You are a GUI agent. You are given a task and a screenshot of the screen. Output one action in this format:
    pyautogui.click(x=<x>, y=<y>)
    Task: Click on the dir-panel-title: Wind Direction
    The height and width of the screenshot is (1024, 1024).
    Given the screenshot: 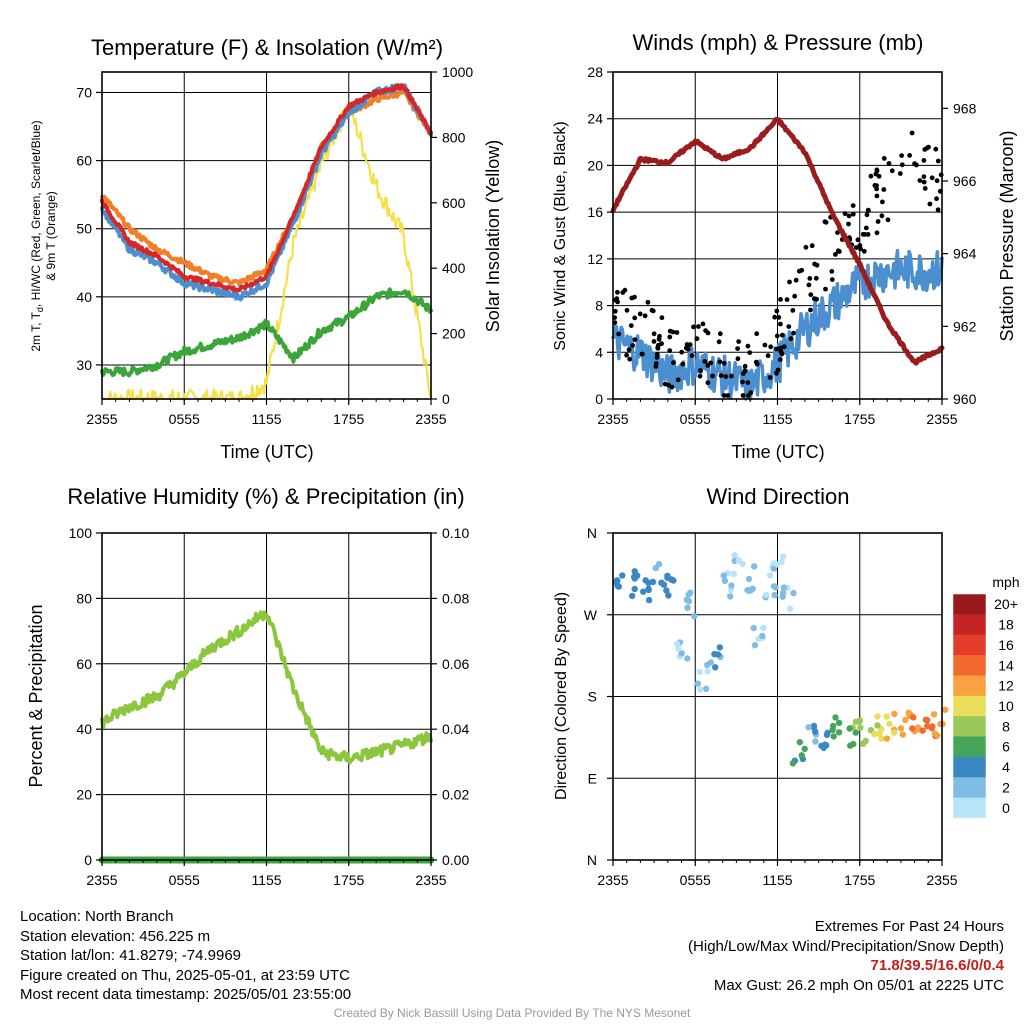 What is the action you would take?
    pyautogui.click(x=777, y=496)
    